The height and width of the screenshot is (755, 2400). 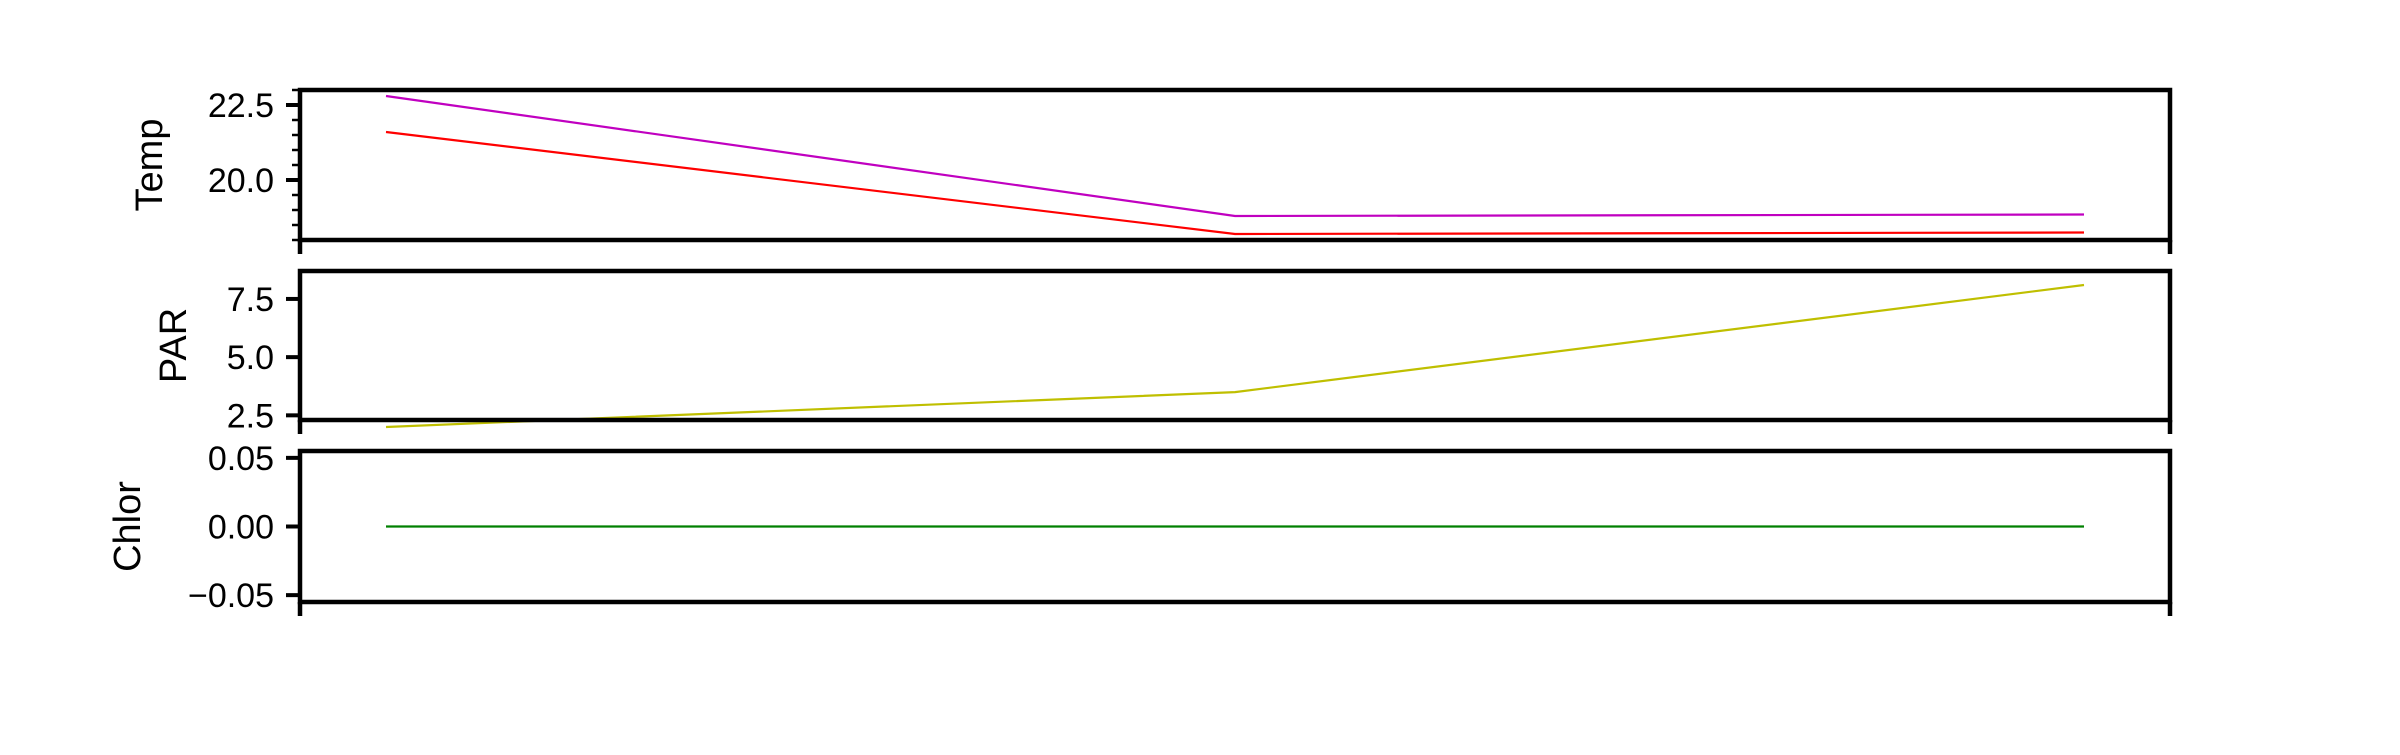 I want to click on y-tick-label-par-0: 2.5, so click(x=250, y=416).